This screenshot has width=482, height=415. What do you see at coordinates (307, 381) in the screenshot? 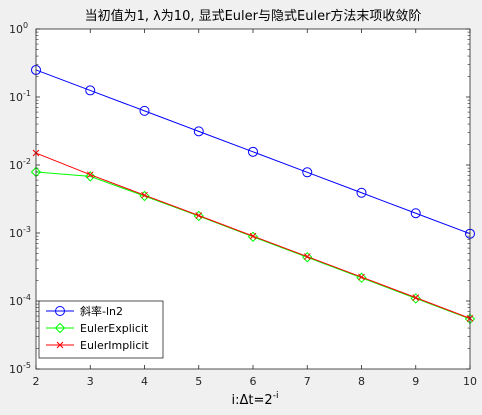
I see `x-tick-label: 7` at bounding box center [307, 381].